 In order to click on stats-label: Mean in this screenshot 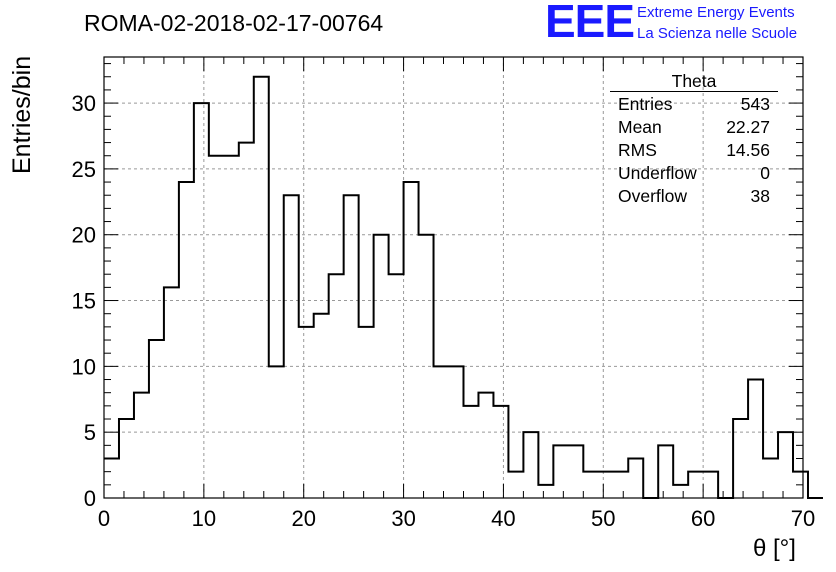, I will do `click(640, 127)`.